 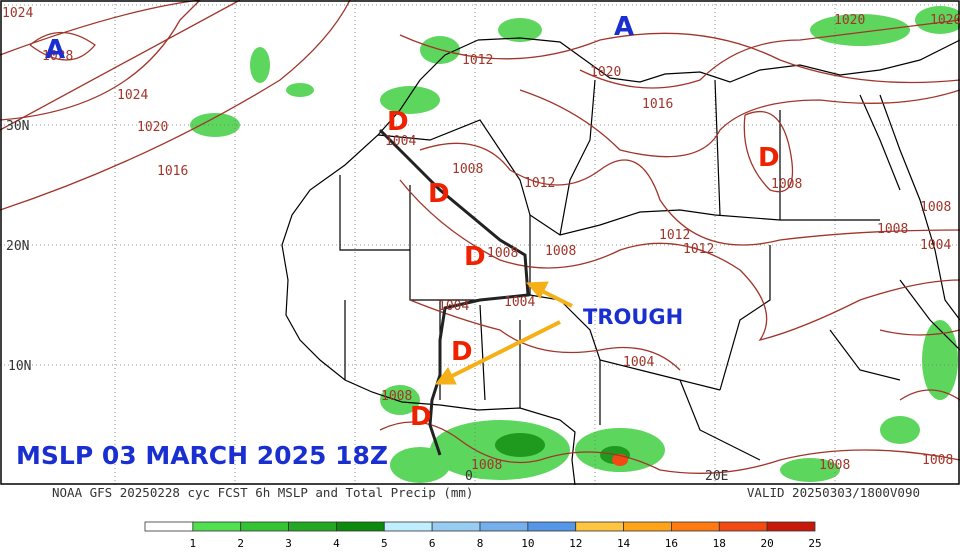 I want to click on legend-label: 14, so click(x=624, y=543).